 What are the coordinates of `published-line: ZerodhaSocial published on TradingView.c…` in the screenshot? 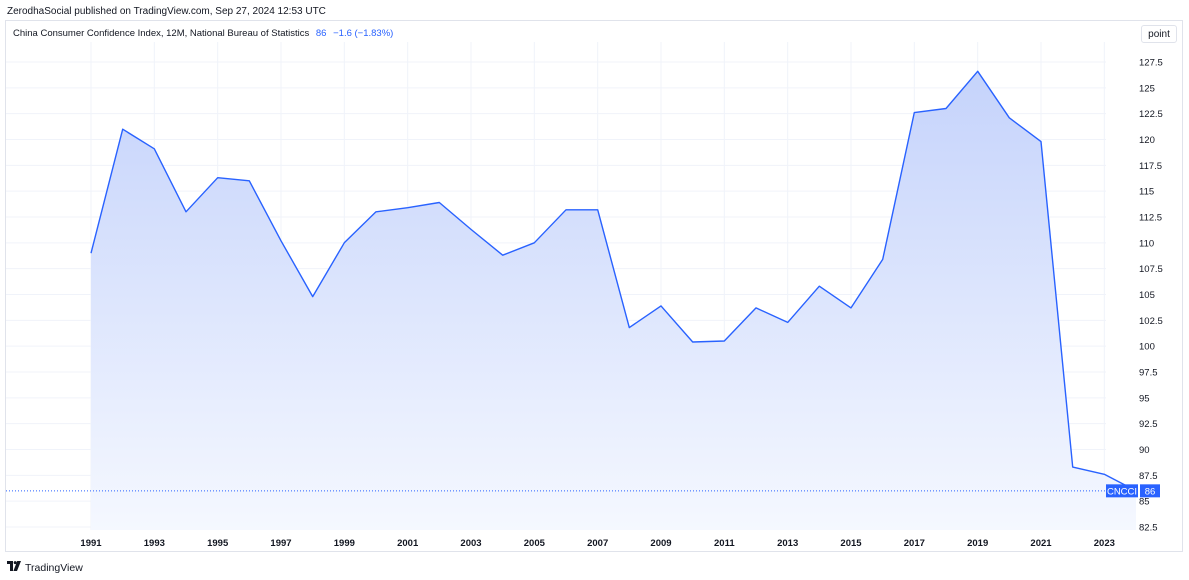 It's located at (166, 11).